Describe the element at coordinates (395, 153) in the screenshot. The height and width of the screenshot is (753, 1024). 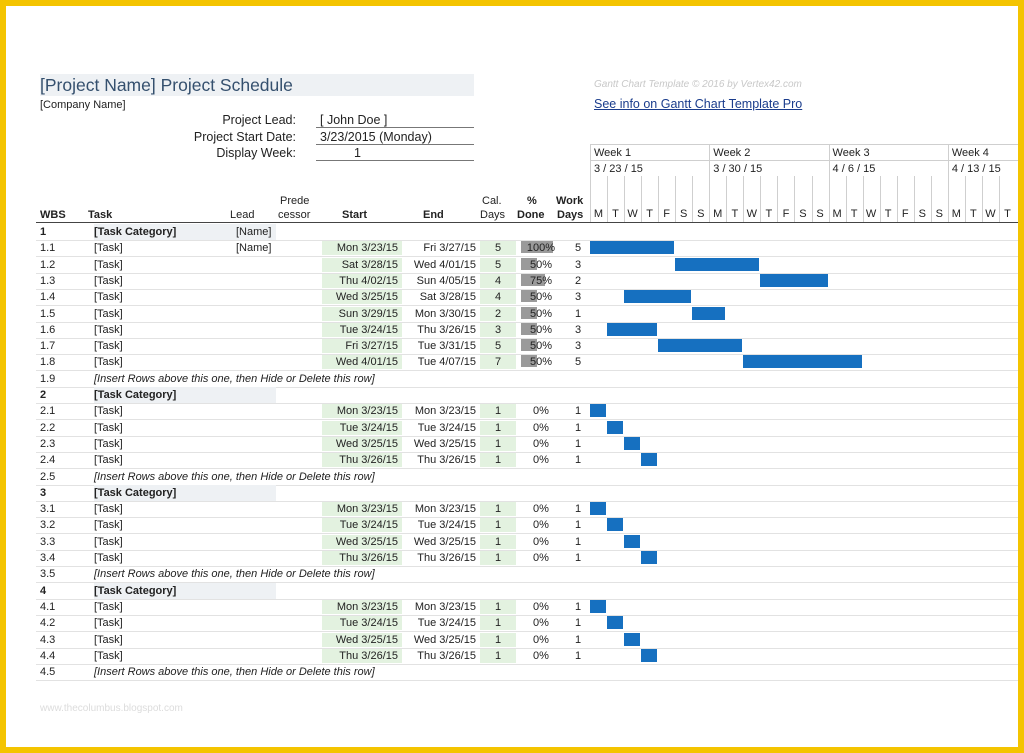
I see `display-week-field: 1` at that location.